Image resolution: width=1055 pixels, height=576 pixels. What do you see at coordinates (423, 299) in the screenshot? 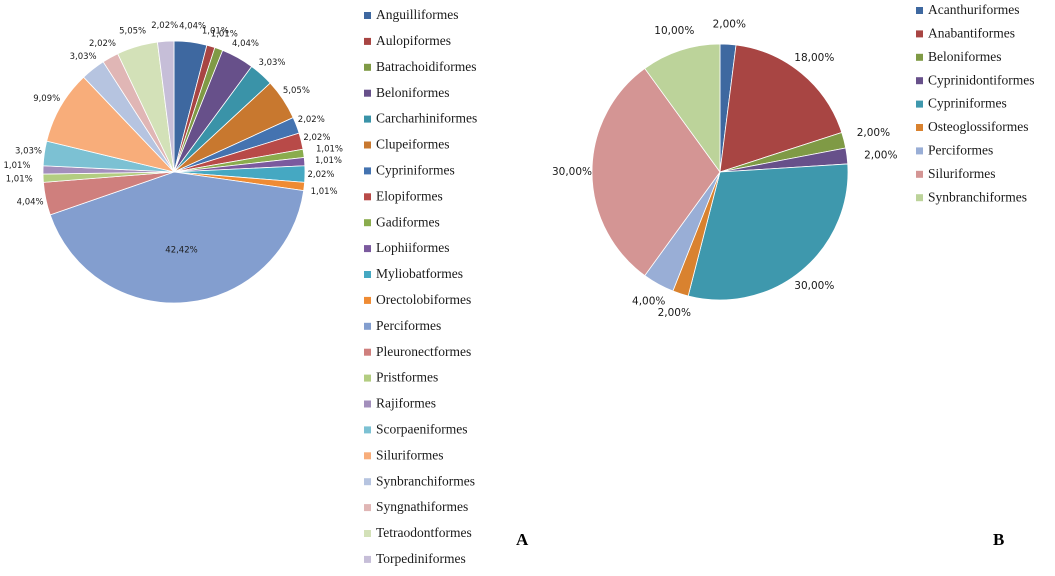
I see `legend-entry-label: Orectolobiformes` at bounding box center [423, 299].